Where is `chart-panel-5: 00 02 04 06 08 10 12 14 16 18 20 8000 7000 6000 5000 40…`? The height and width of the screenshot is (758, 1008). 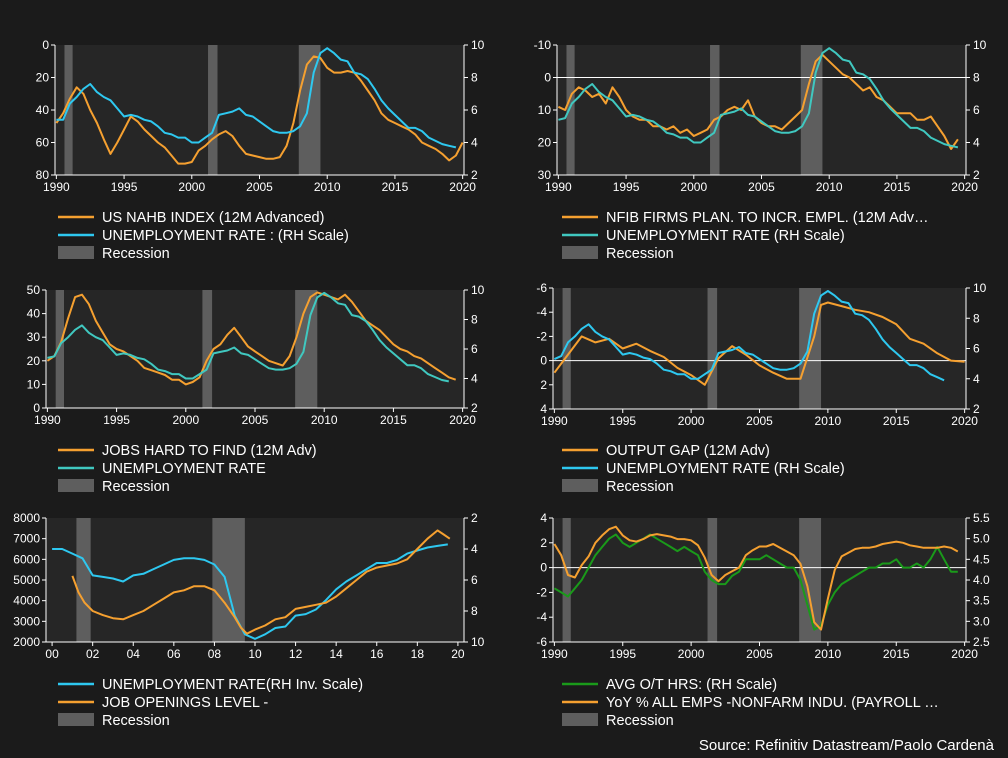 chart-panel-5: 00 02 04 06 08 10 12 14 16 18 20 8000 7000 6000 5000 40… is located at coordinates (248, 620).